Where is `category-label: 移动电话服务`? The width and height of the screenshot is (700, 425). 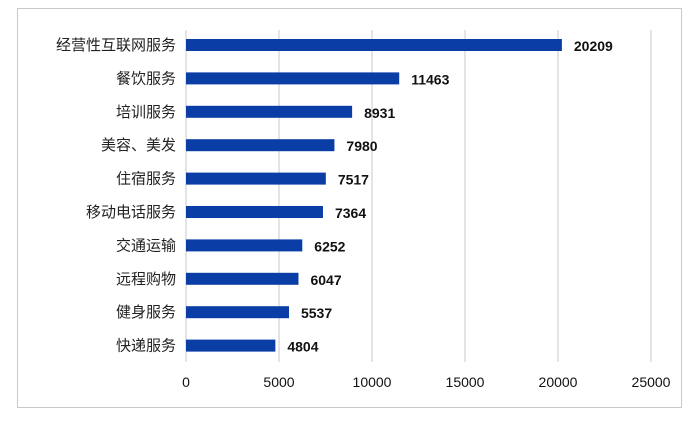
category-label: 移动电话服务 is located at coordinates (131, 212).